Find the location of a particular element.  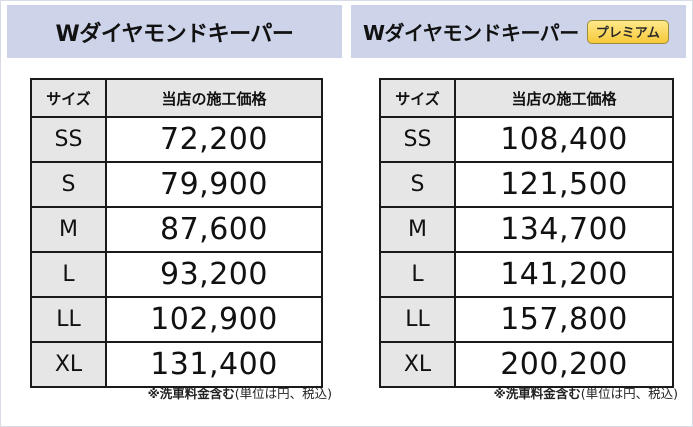

price-cell: 141,200 is located at coordinates (564, 274).